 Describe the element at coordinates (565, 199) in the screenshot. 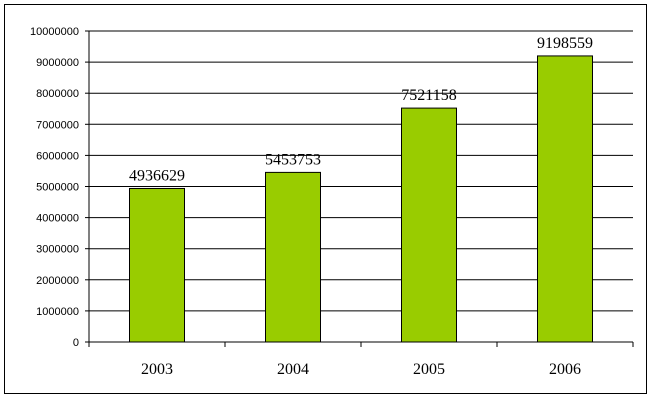

I see `bar-2006` at that location.